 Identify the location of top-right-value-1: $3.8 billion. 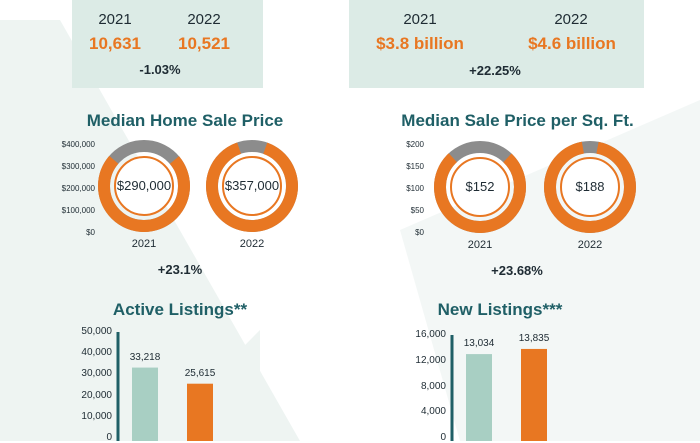
(420, 43).